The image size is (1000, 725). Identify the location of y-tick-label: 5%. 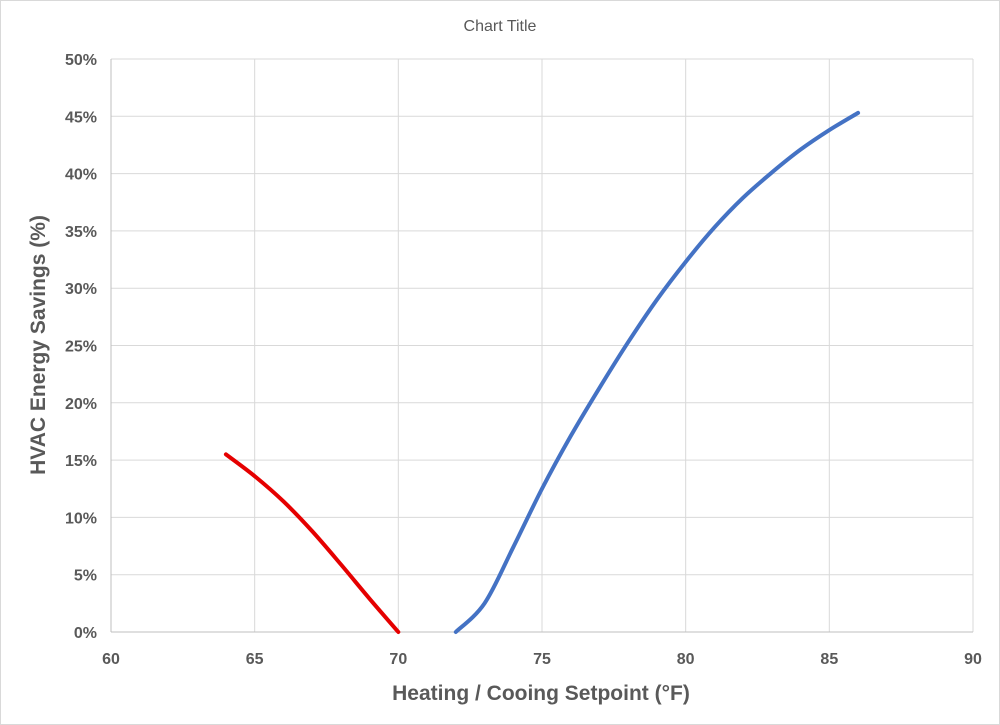
(85, 576).